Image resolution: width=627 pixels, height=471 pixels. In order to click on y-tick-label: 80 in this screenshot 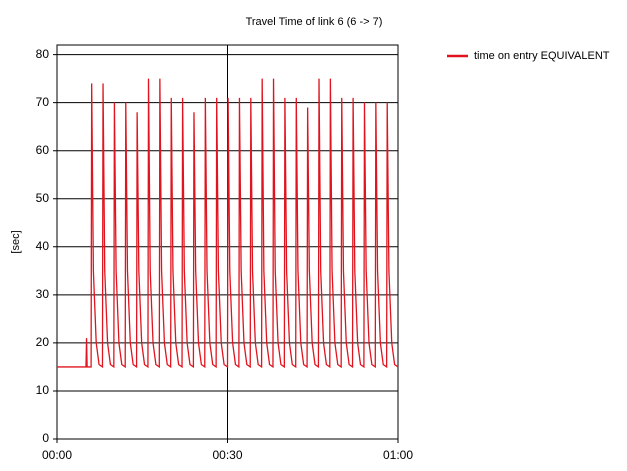, I will do `click(43, 54)`.